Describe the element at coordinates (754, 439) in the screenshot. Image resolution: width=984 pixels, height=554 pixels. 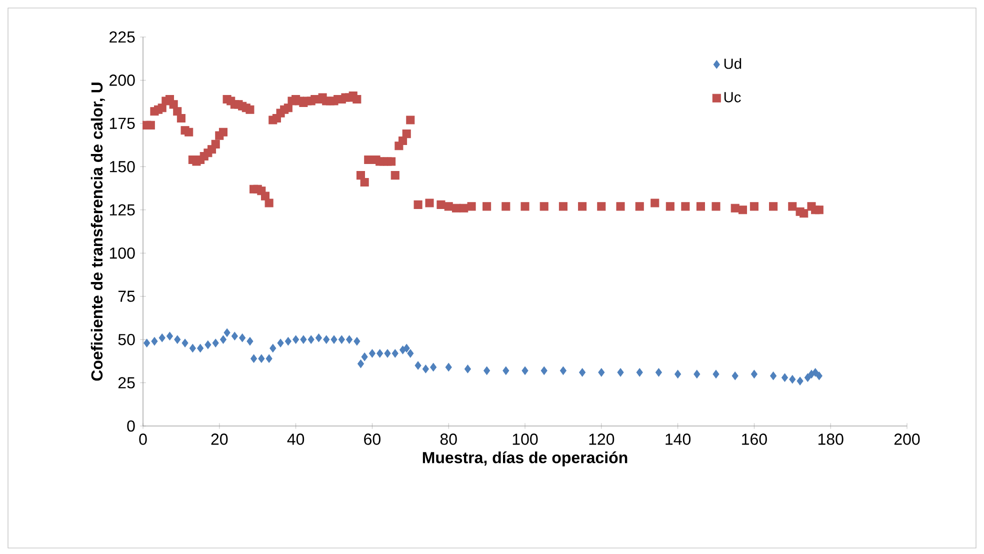
I see `x-tick-label: 160` at that location.